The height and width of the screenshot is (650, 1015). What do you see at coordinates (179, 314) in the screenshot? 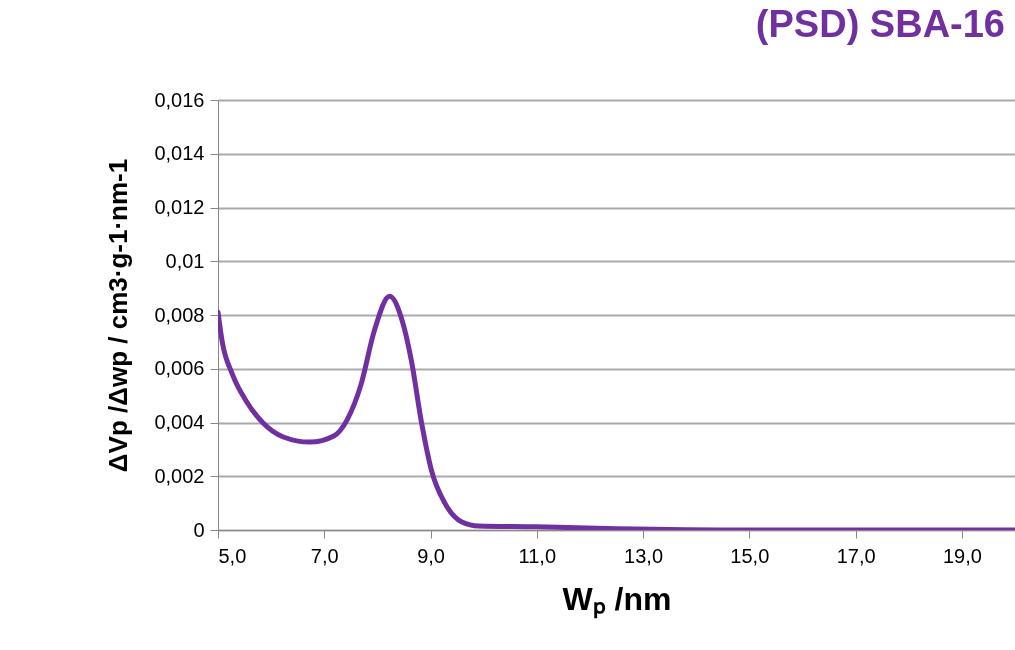
I see `y-tick-label: 0,008` at bounding box center [179, 314].